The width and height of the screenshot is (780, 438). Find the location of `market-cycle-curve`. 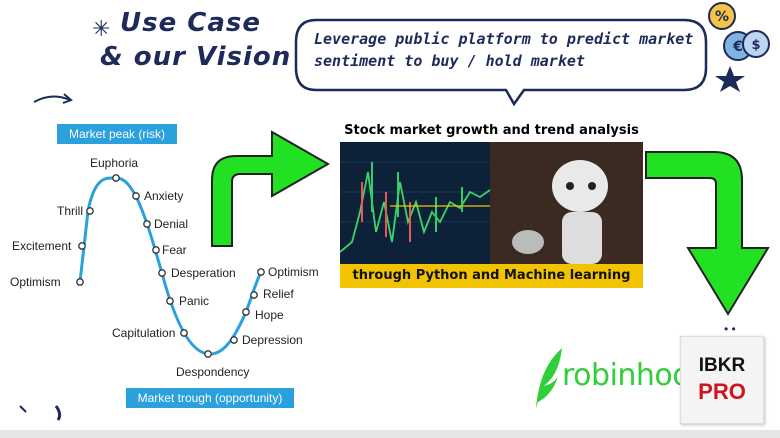

market-cycle-curve is located at coordinates (170, 266).